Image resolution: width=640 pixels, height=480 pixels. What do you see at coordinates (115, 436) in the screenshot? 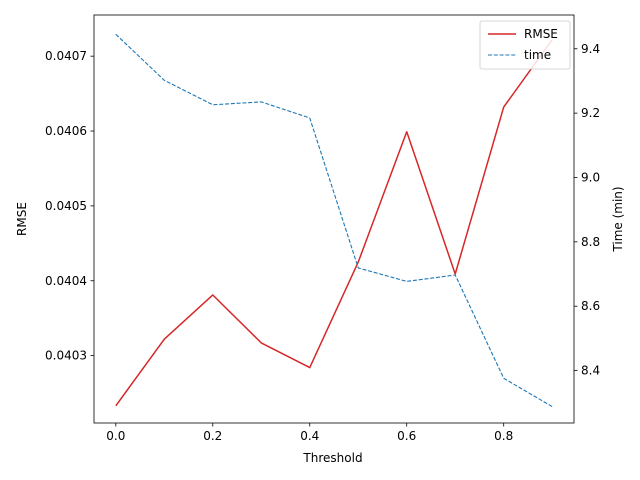
I see `x-tick-label: 0.0` at bounding box center [115, 436].